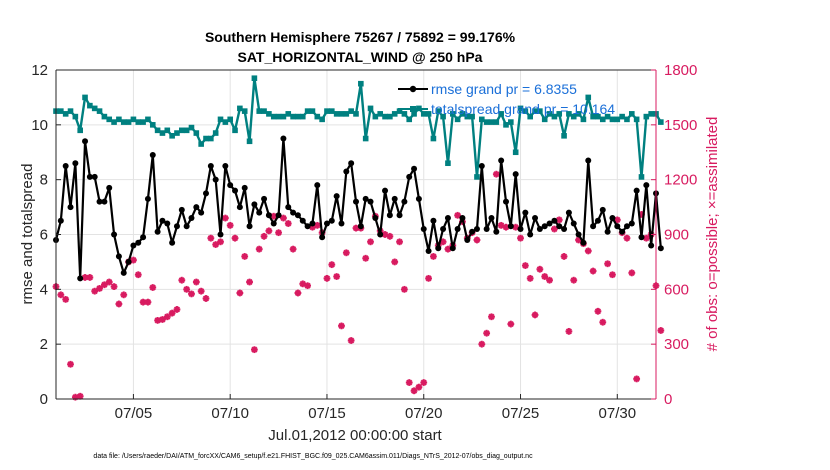 The height and width of the screenshot is (470, 830). I want to click on y2-tick-label: 1500, so click(680, 125).